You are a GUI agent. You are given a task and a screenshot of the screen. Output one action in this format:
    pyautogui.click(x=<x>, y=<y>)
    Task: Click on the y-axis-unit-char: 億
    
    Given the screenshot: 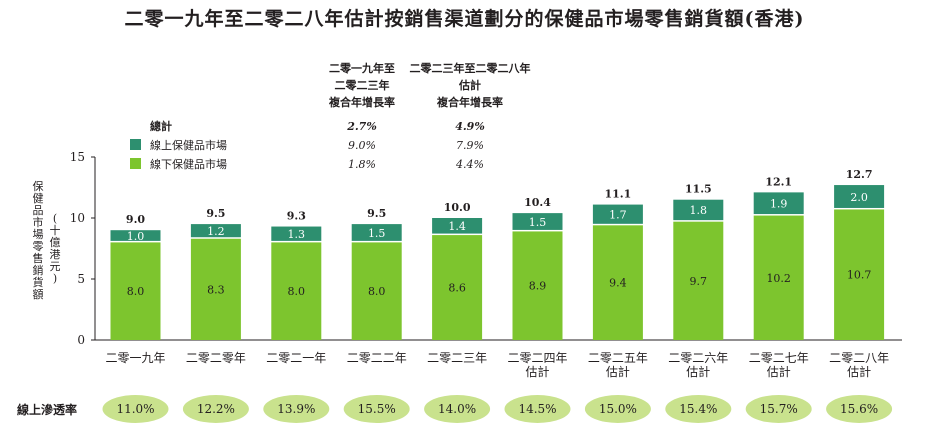 What is the action you would take?
    pyautogui.click(x=55, y=242)
    